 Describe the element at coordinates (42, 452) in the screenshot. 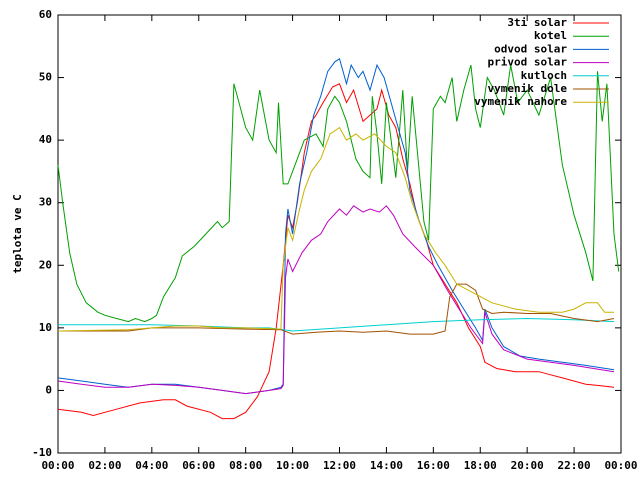

I see `y-tick-label: -10` at that location.